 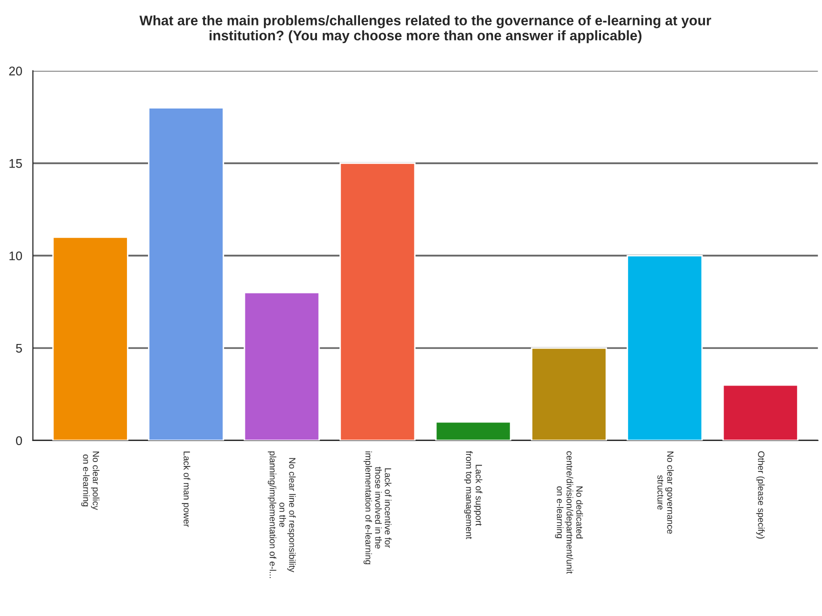 I want to click on y-tick-label: 5, so click(x=19, y=348).